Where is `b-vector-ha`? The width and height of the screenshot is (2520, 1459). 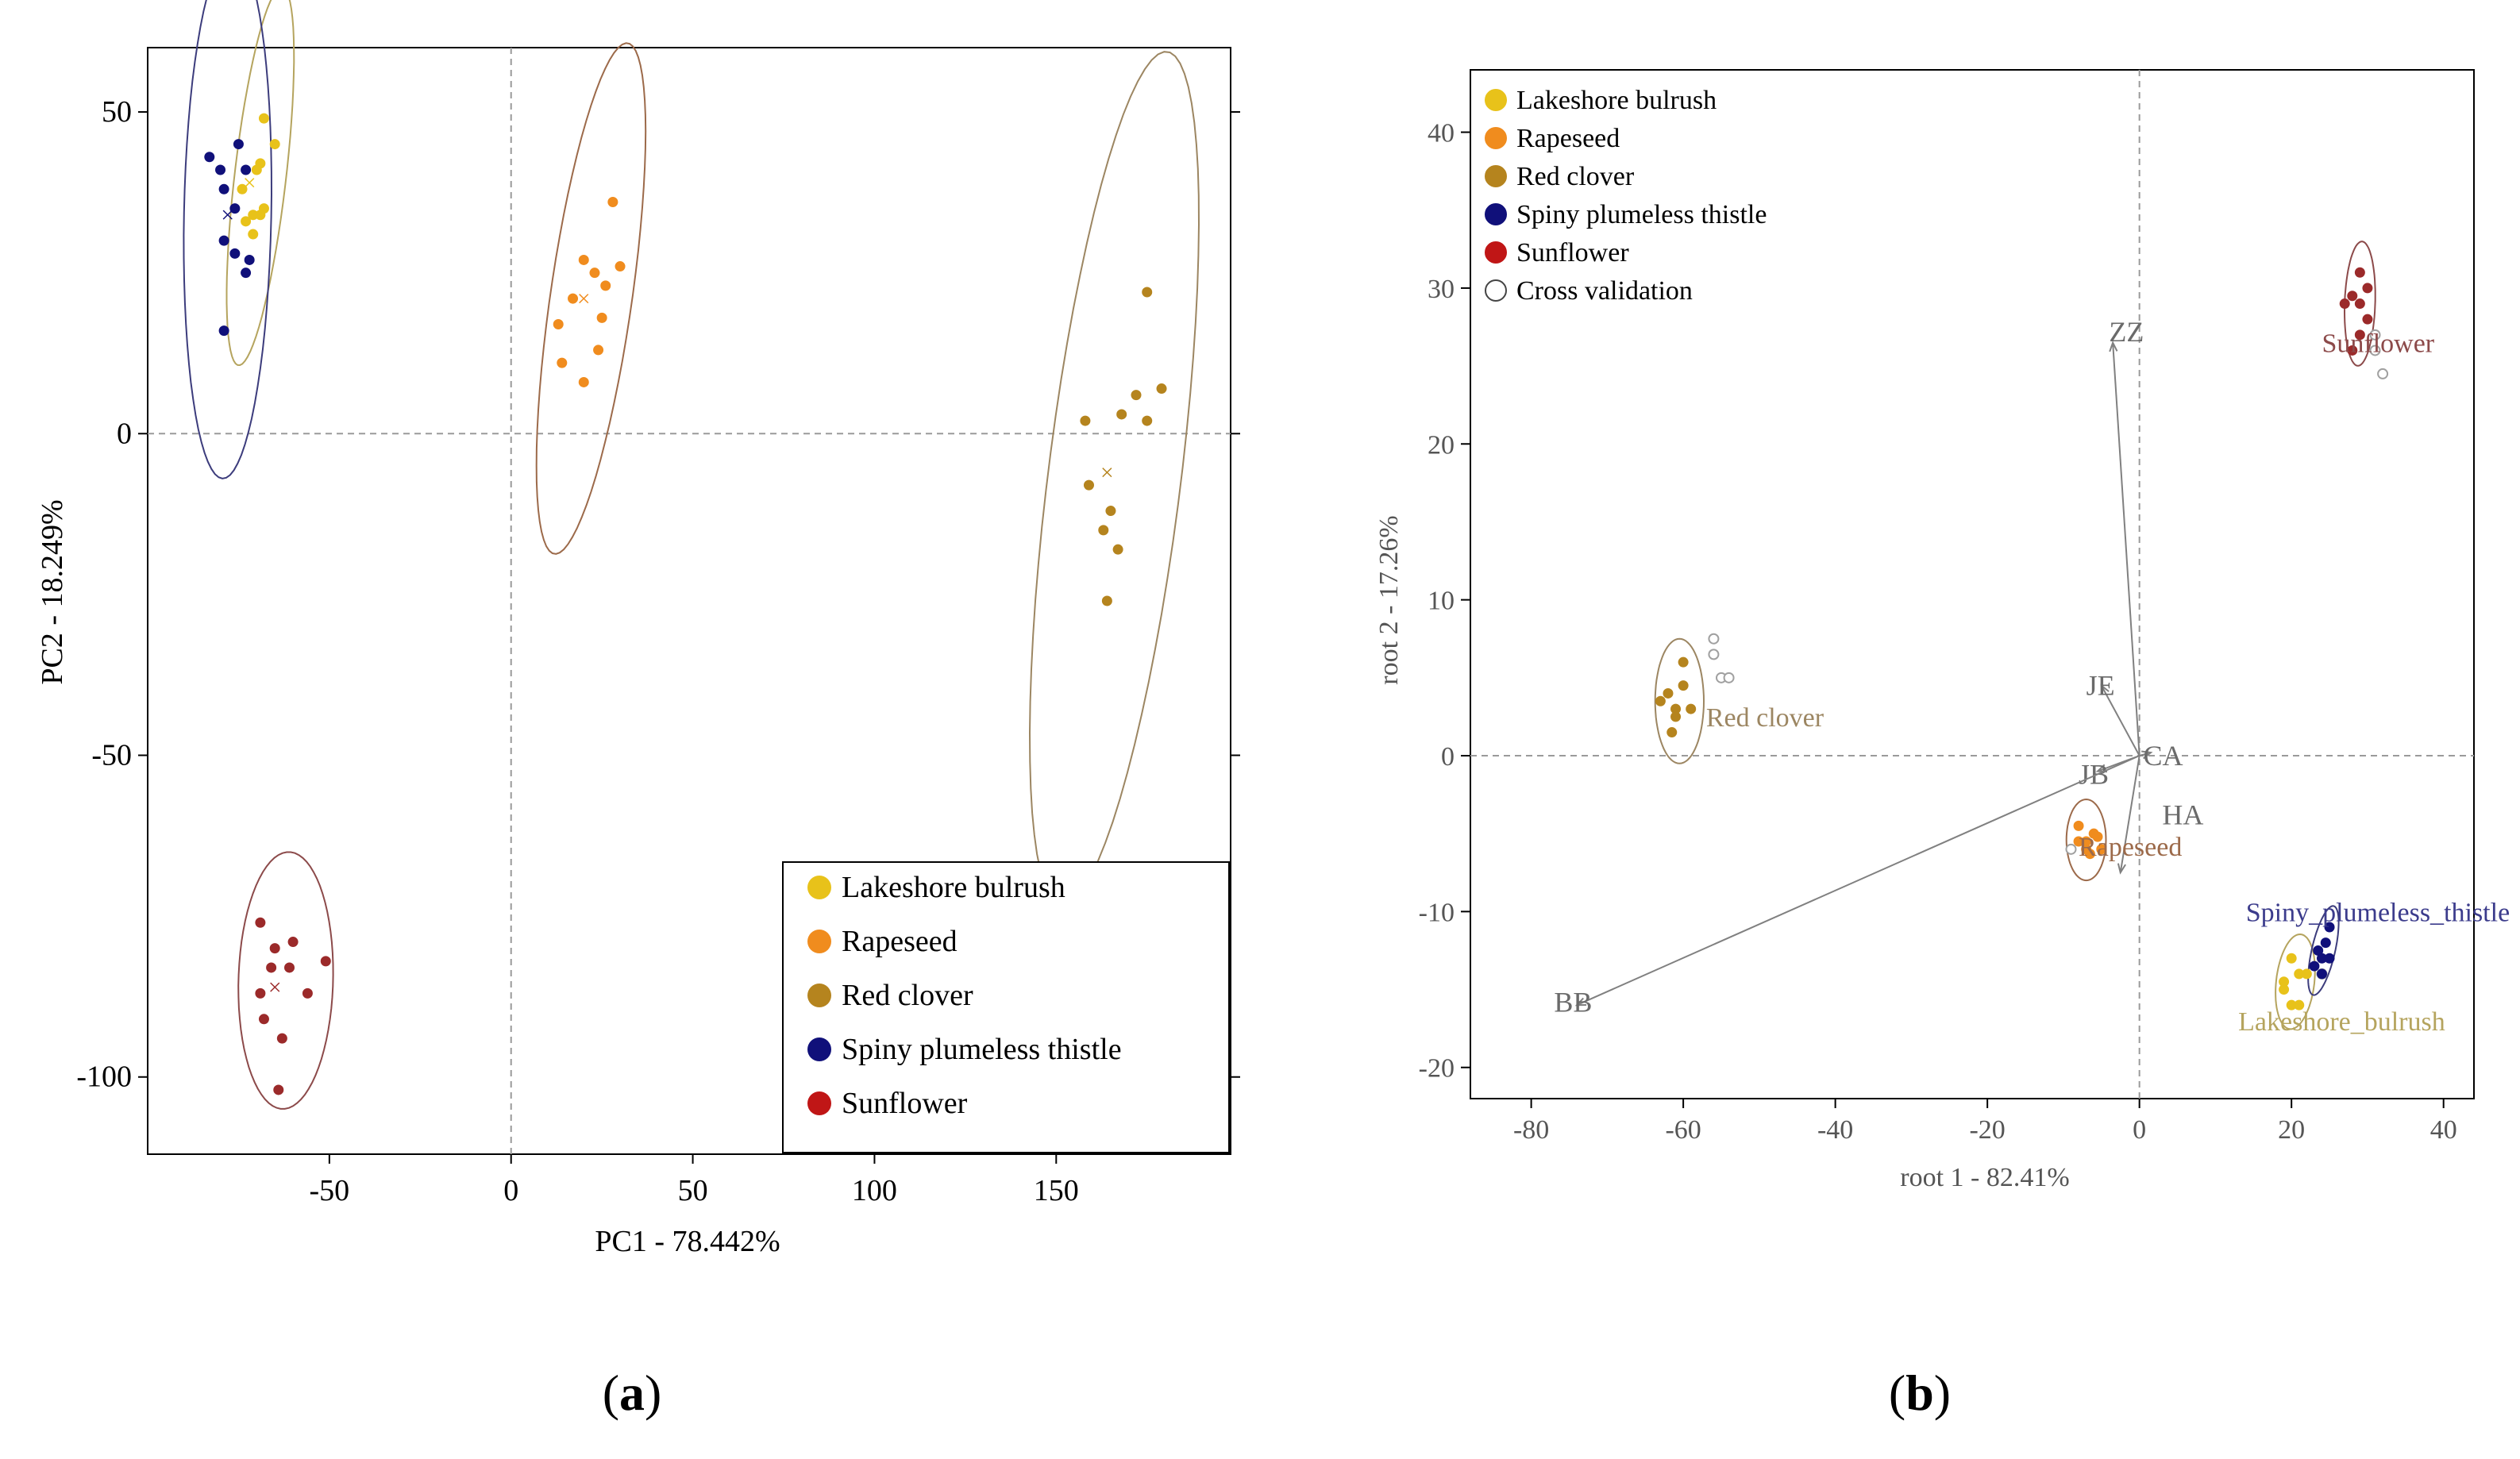
b-vector-ha is located at coordinates (2129, 814).